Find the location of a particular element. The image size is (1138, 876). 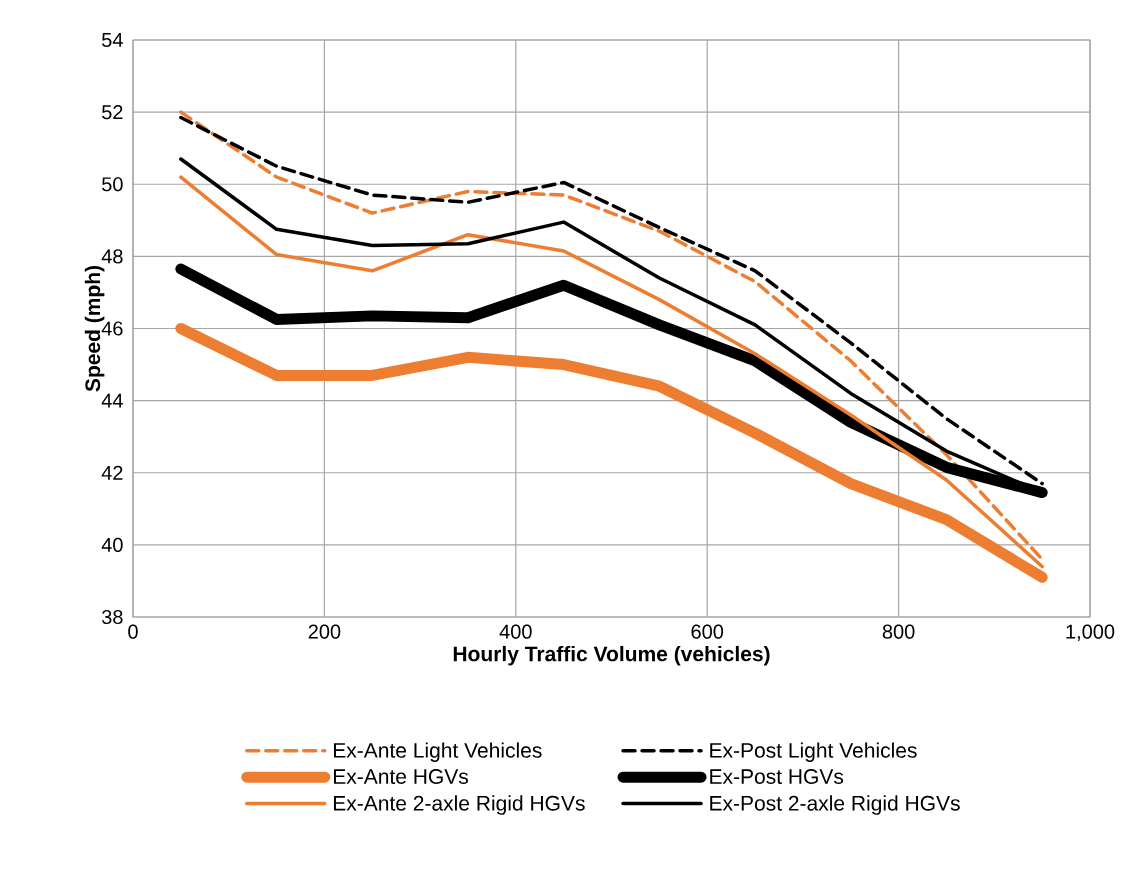

y-tick-label: 40 is located at coordinates (112, 544).